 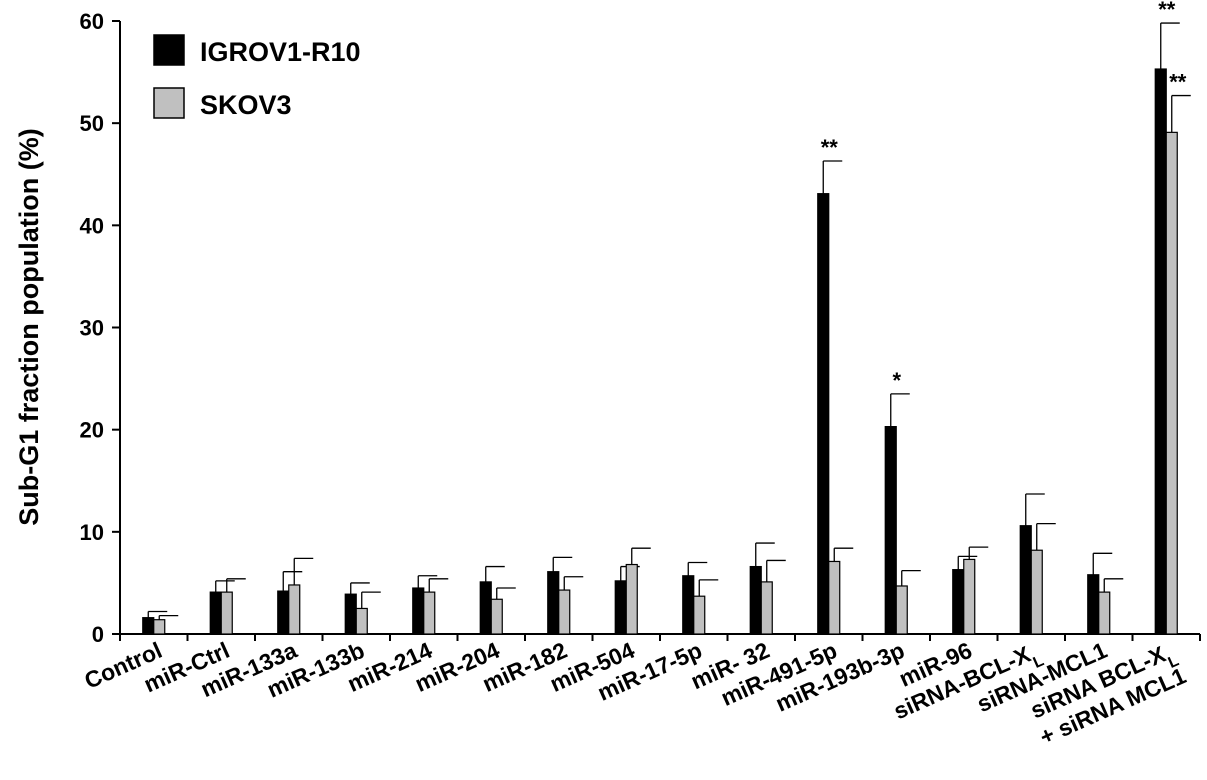 I want to click on y-tick-label: 30, so click(x=92, y=328).